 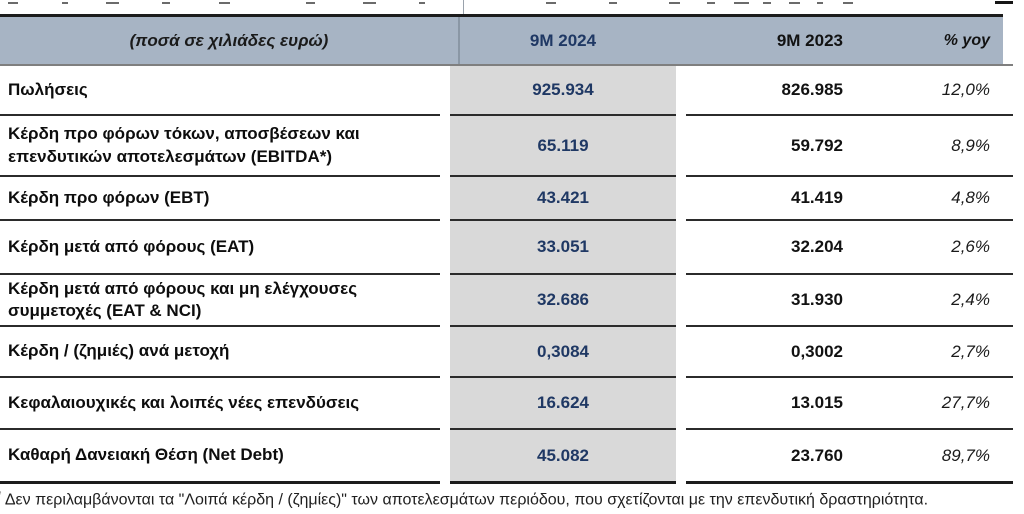 I want to click on right-values-cell: 32.204 2,6%, so click(x=849, y=248).